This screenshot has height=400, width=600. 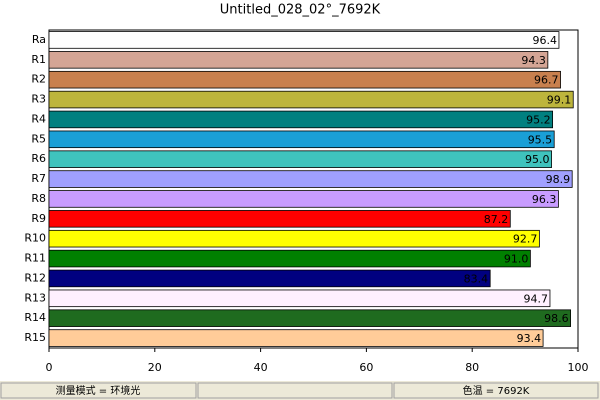 I want to click on x-tick-label: 60, so click(x=366, y=367).